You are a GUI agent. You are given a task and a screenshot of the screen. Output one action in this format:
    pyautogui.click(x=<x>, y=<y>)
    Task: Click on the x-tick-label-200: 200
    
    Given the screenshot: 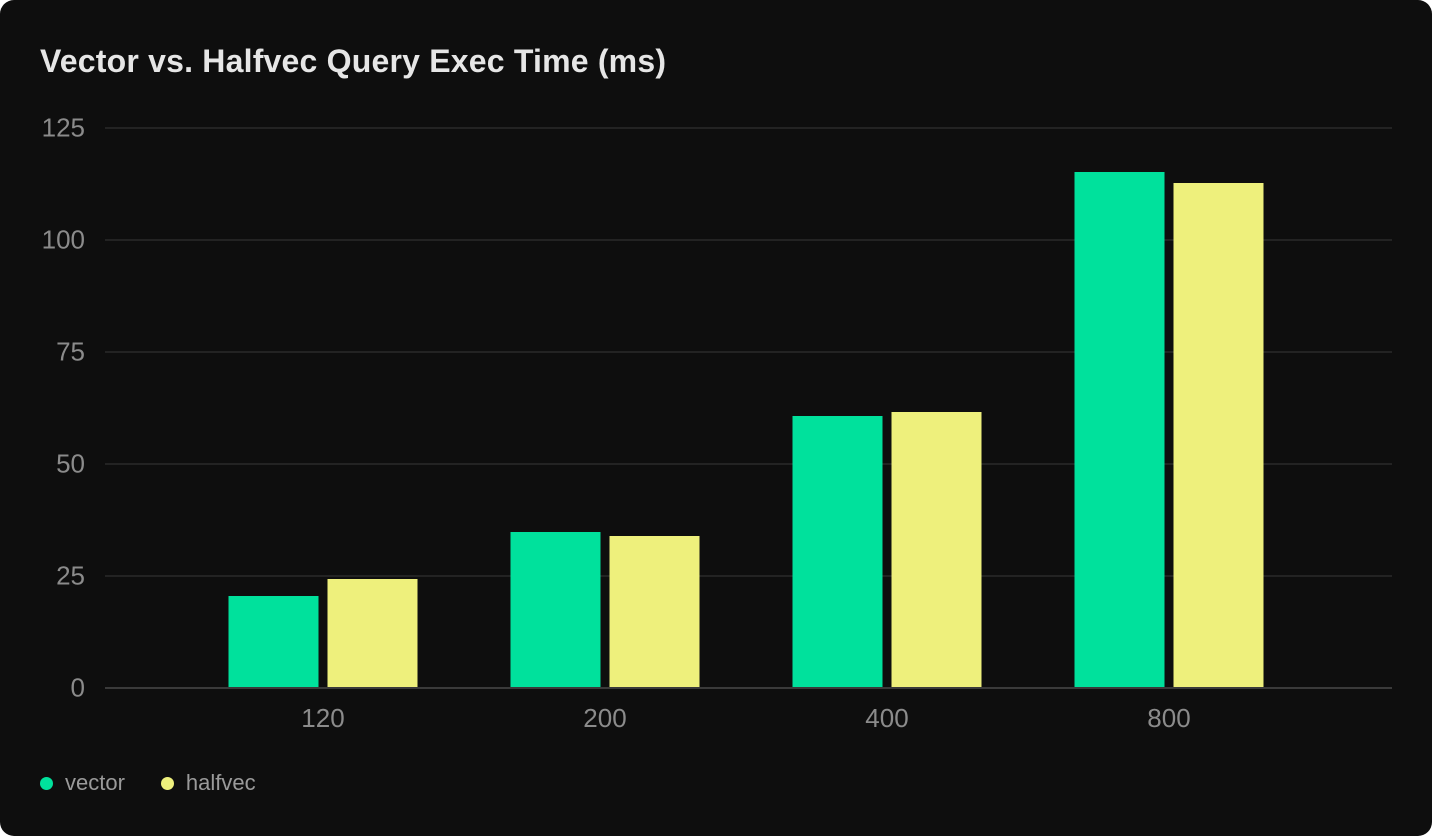 What is the action you would take?
    pyautogui.click(x=605, y=718)
    